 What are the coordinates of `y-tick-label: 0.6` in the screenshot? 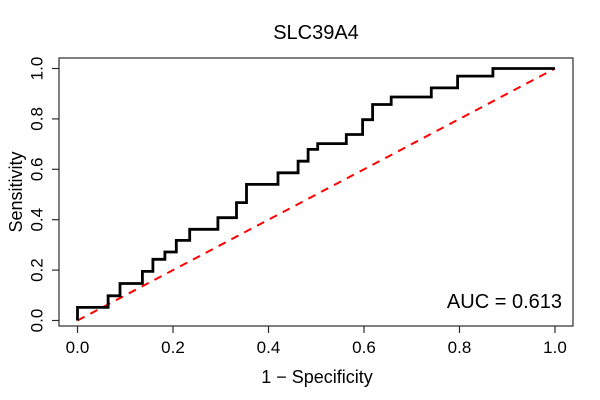 It's located at (37, 169).